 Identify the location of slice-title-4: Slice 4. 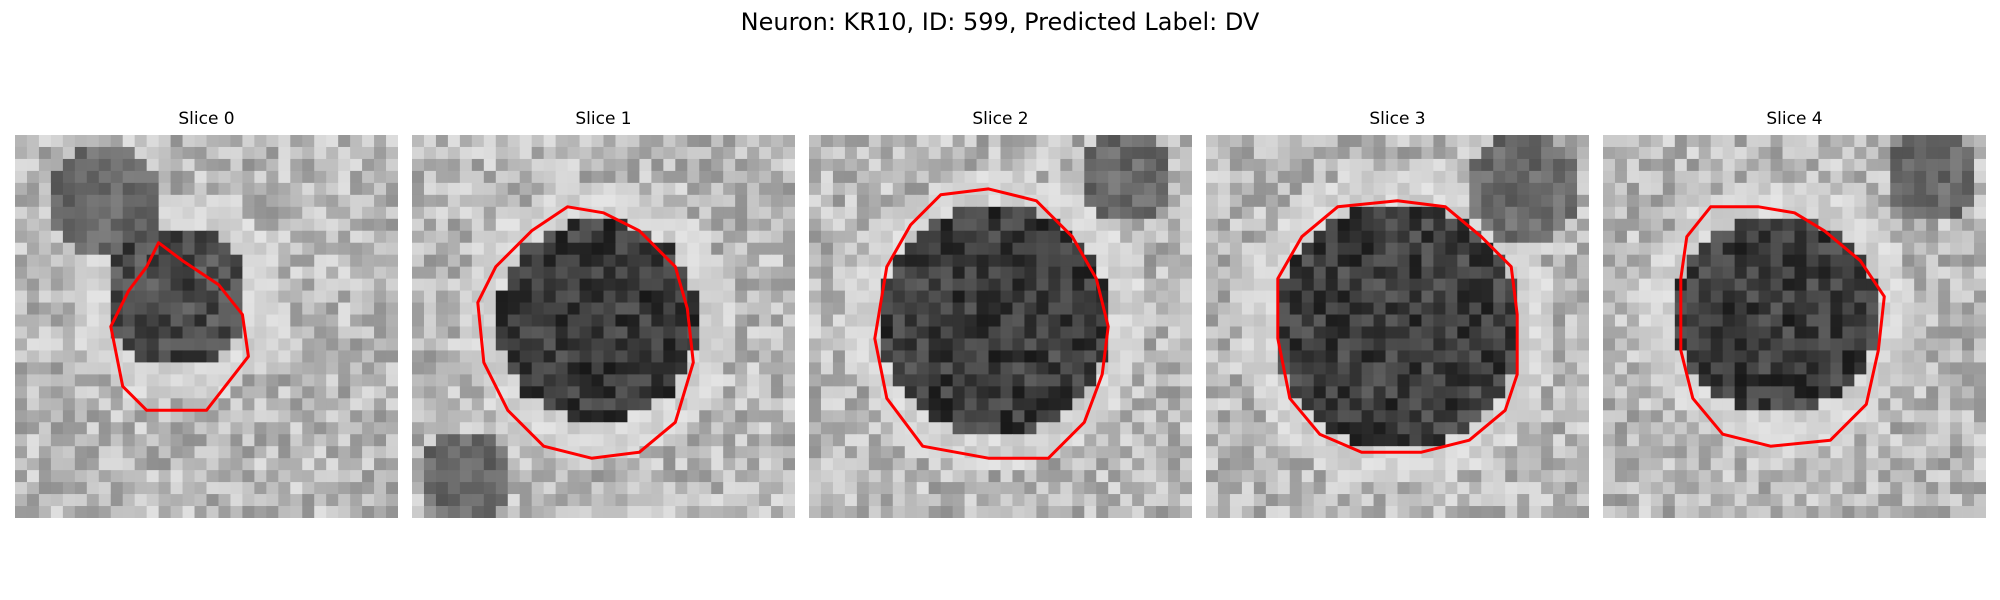
(1794, 119).